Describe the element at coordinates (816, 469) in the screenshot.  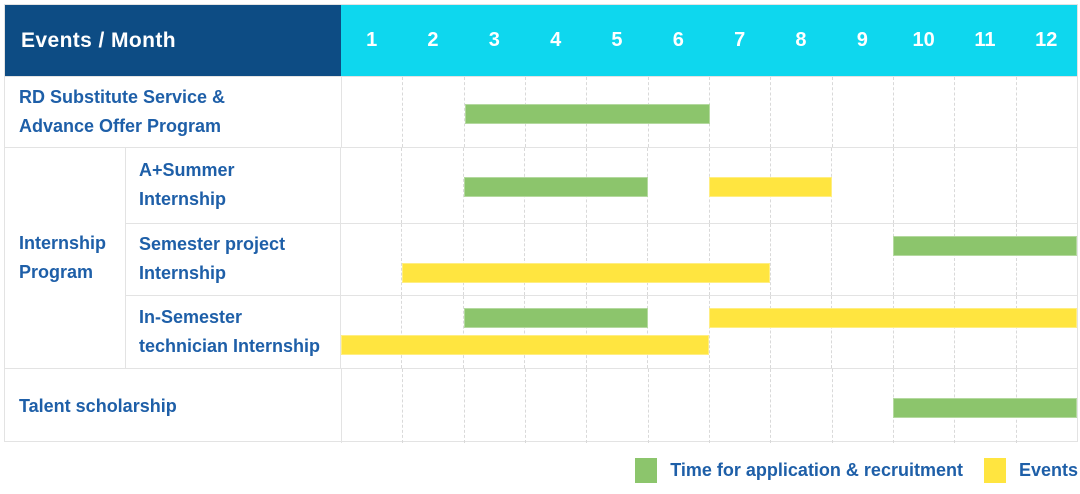
I see `legend-label-application: Time for application & recruitment` at that location.